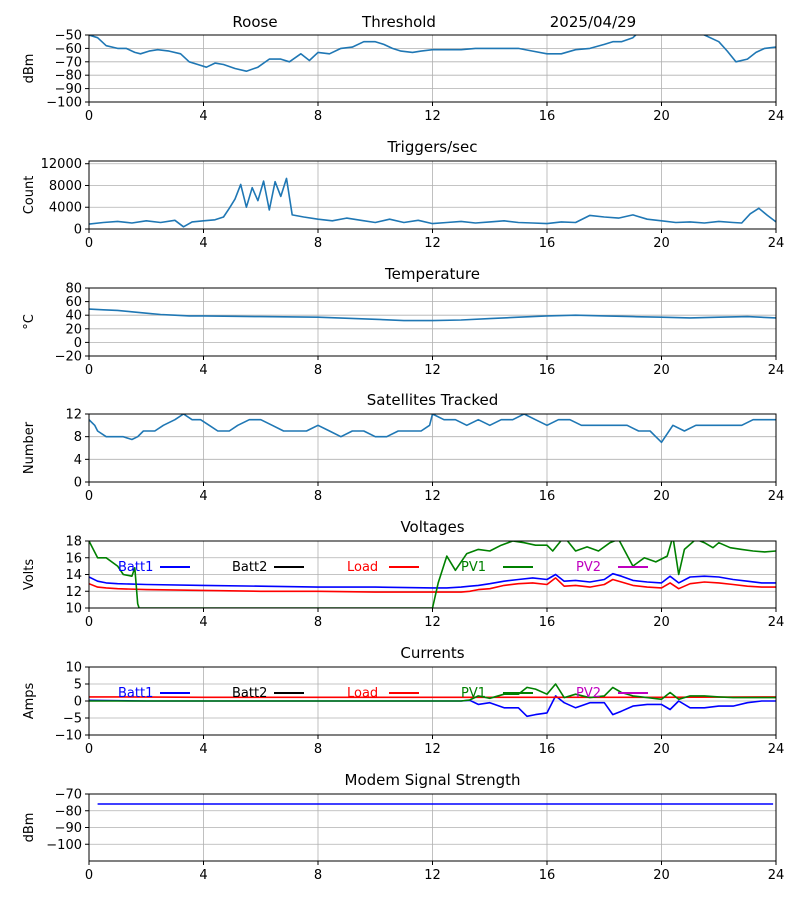  What do you see at coordinates (135, 693) in the screenshot?
I see `legend-label-batt1: Batt1` at bounding box center [135, 693].